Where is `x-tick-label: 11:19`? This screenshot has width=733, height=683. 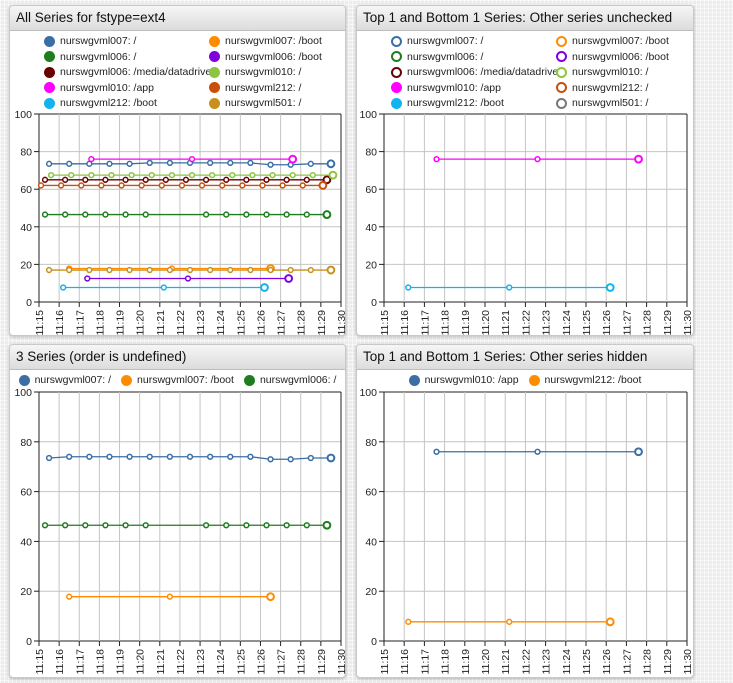
x-tick-label: 11:19 is located at coordinates (121, 323).